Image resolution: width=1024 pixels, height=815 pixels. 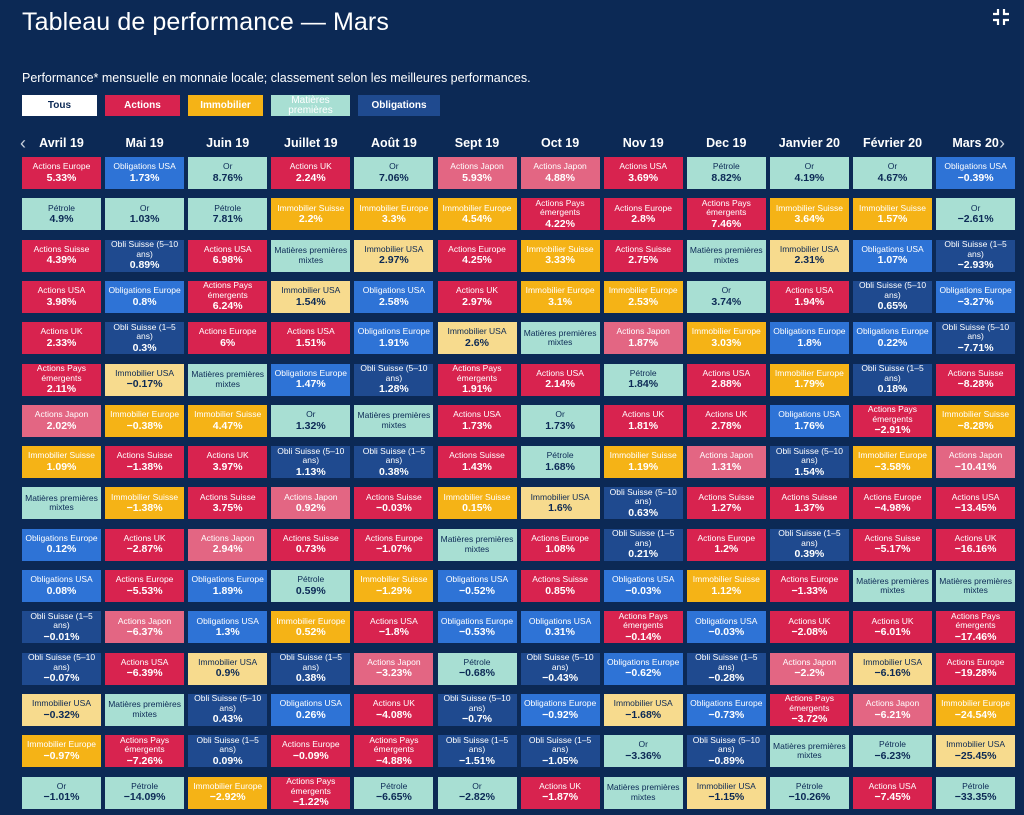 I want to click on performance-cell: Actions Europe 5.33%, so click(x=61, y=173).